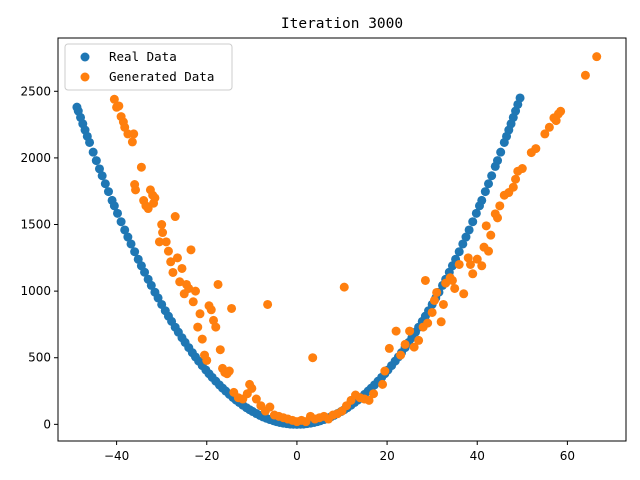  Describe the element at coordinates (297, 456) in the screenshot. I see `x-tick-label: 0` at that location.